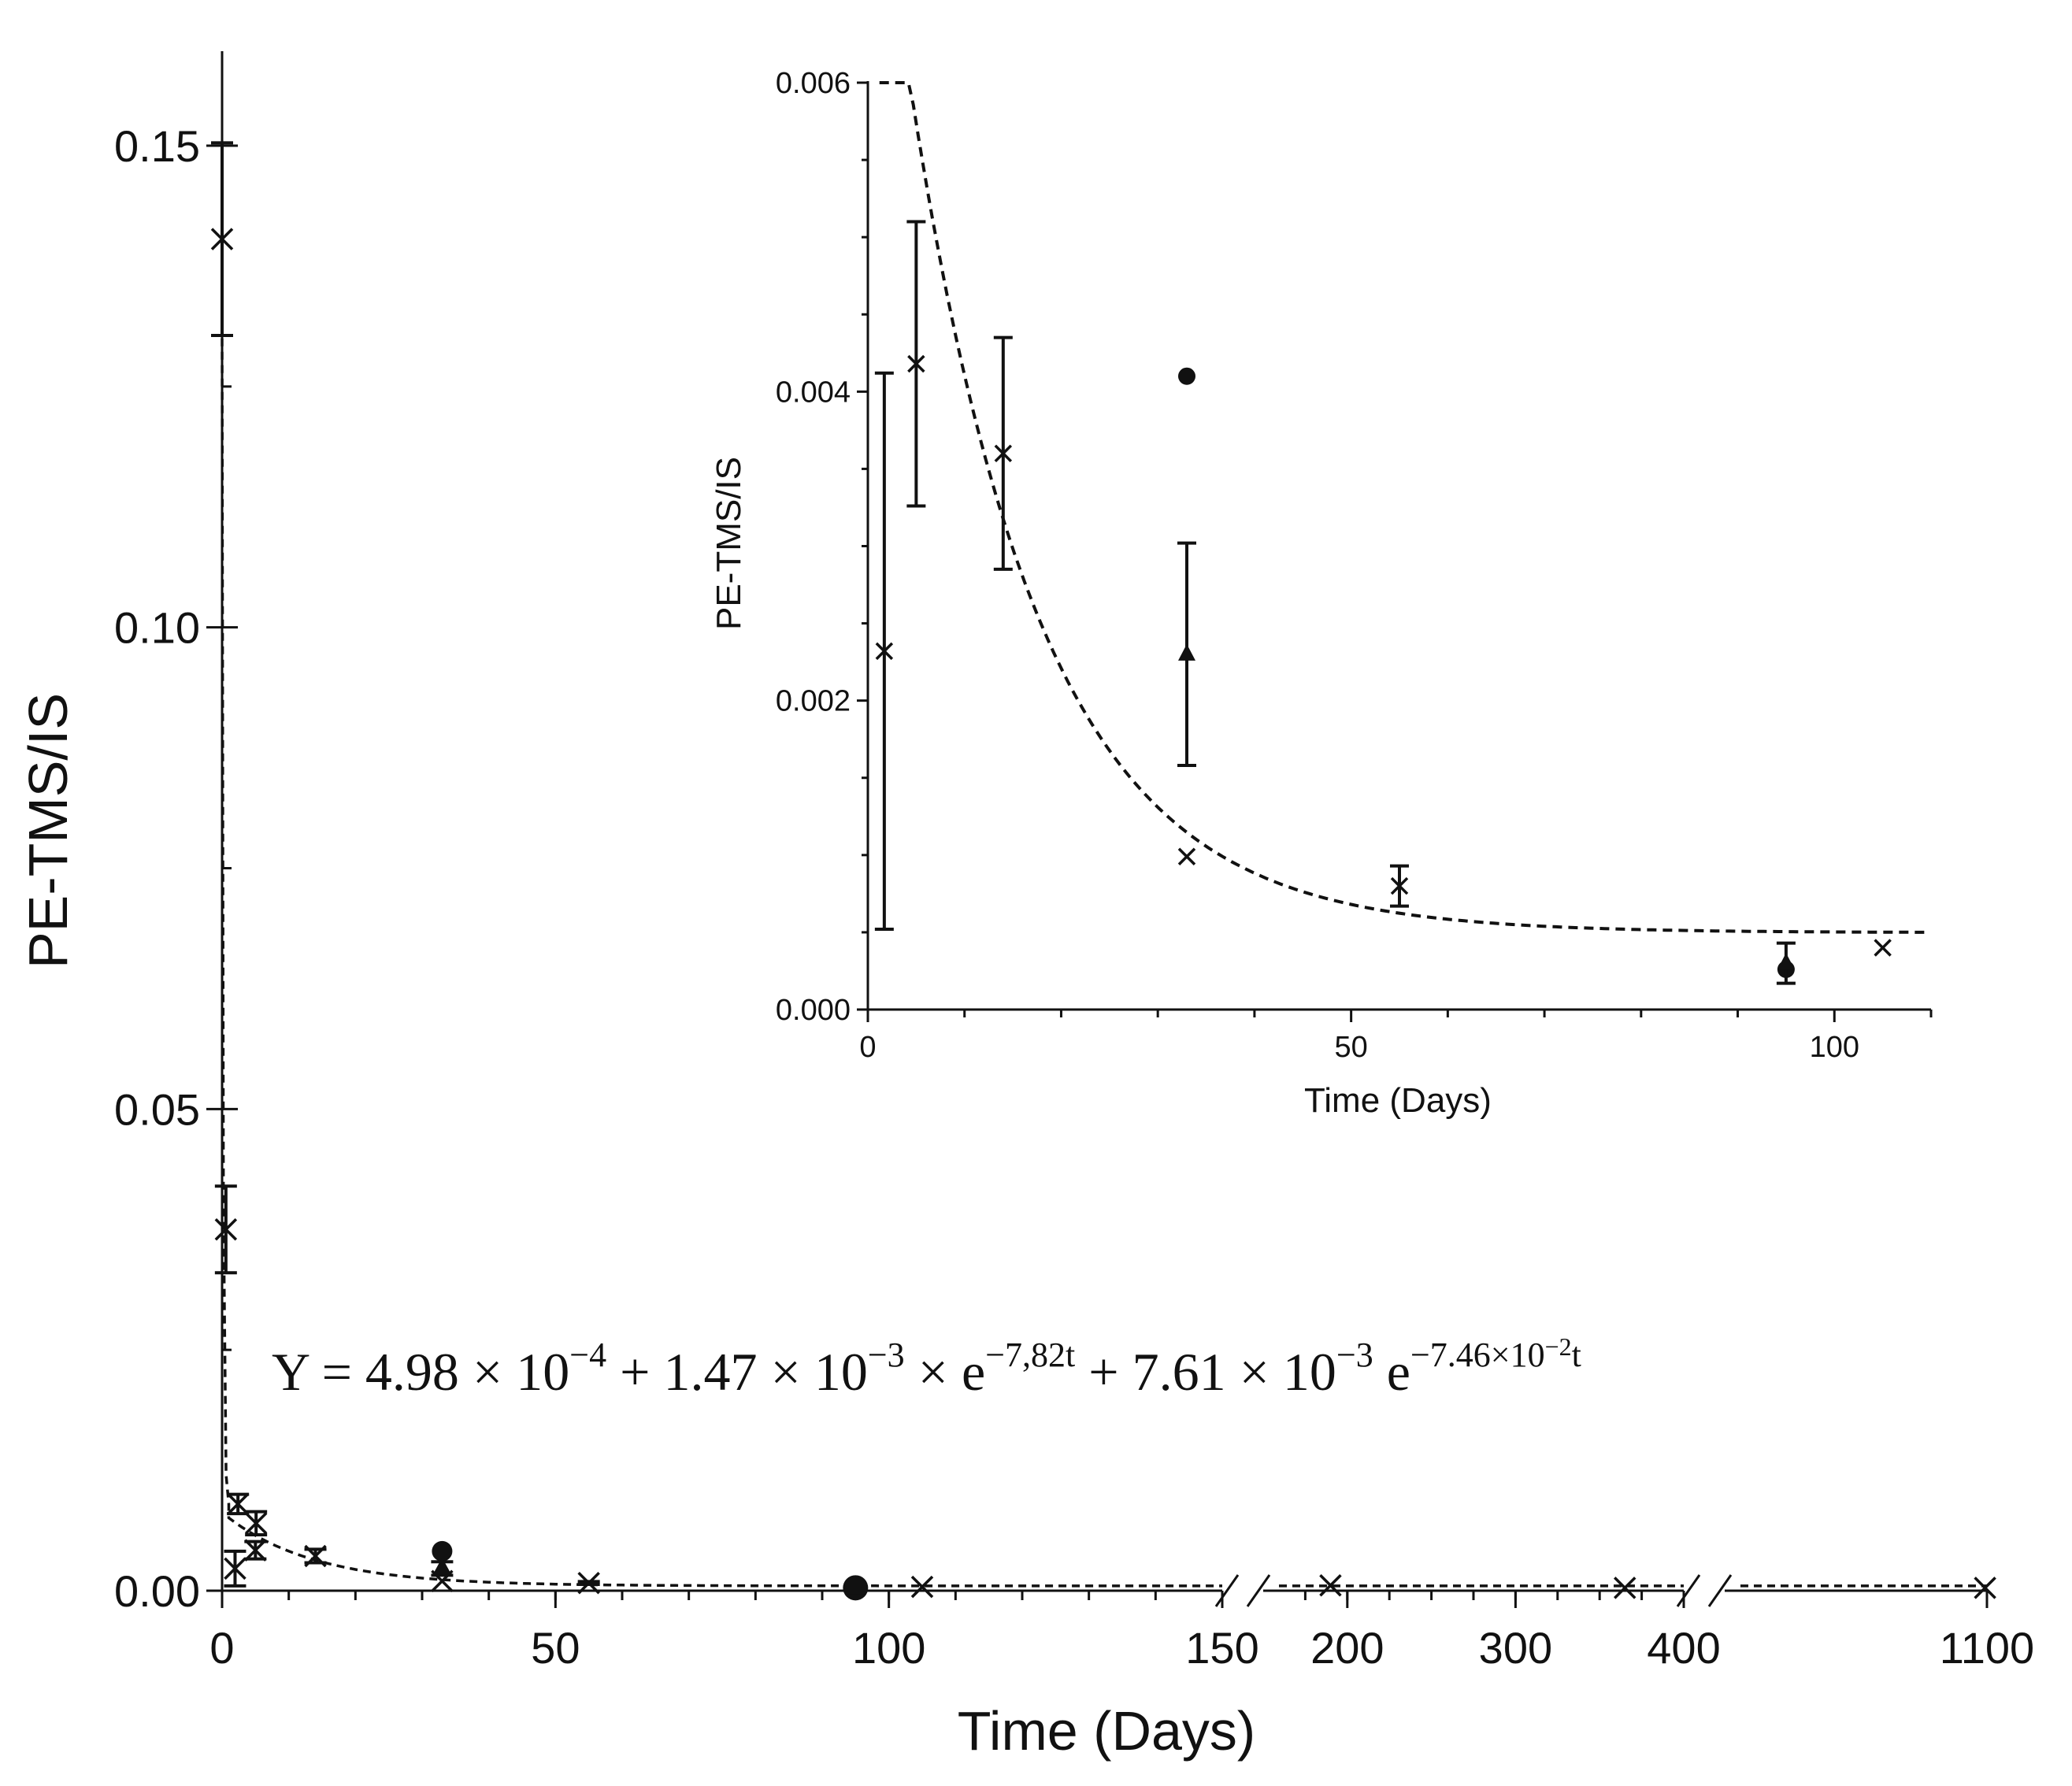  What do you see at coordinates (1347, 1648) in the screenshot?
I see `main-x-tick-label: 200` at bounding box center [1347, 1648].